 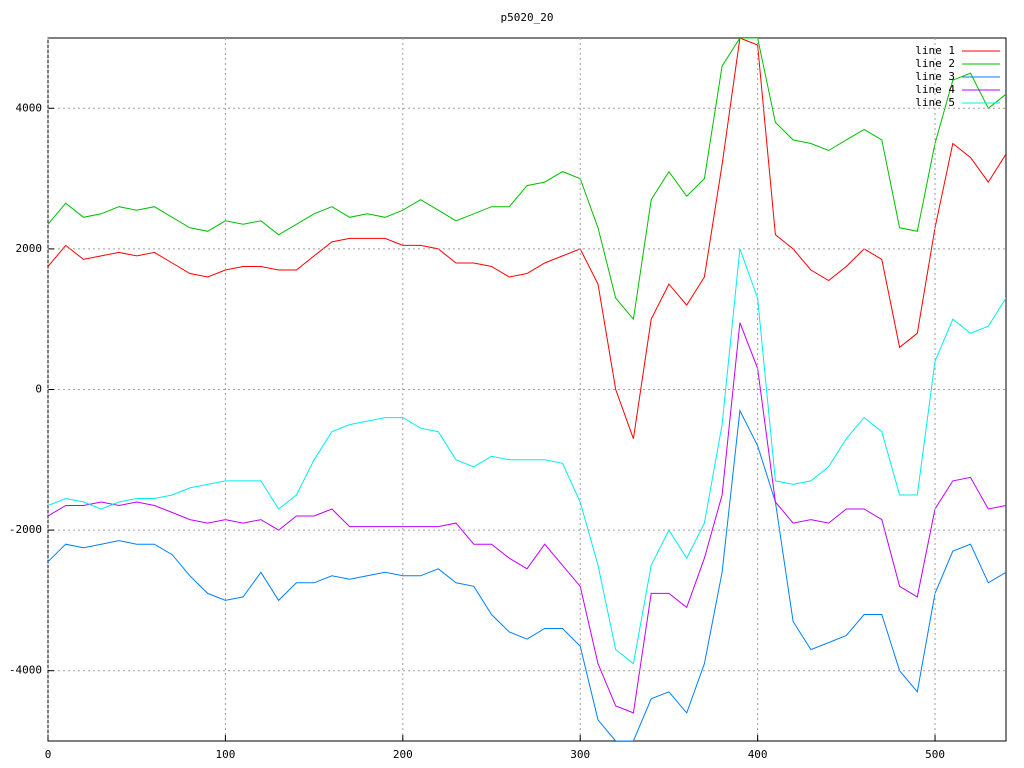 I want to click on x-tick-label: 200, so click(x=403, y=754).